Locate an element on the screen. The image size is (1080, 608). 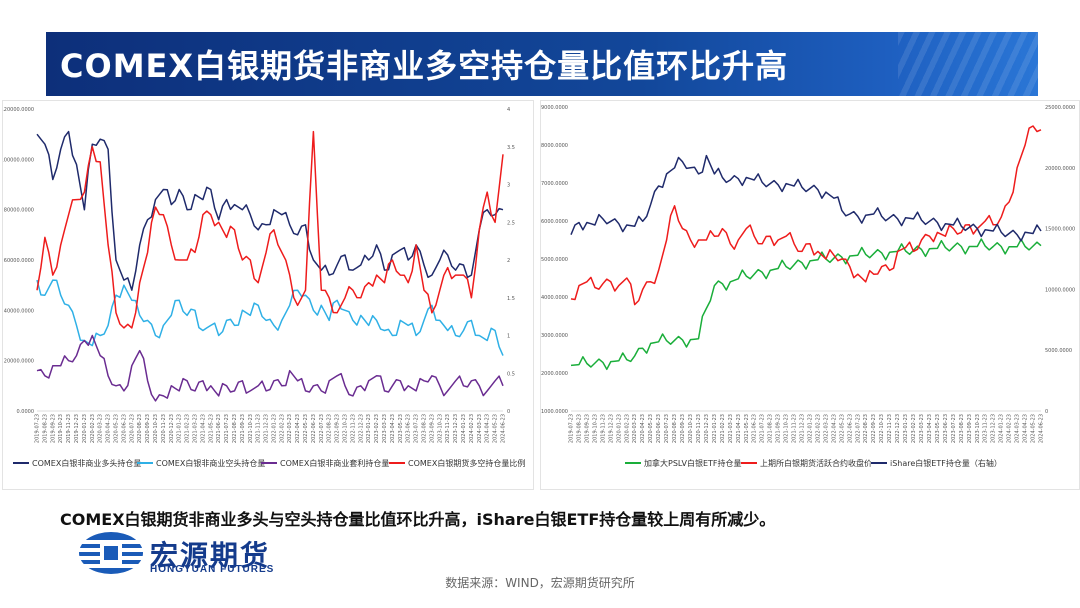
y-left-tick-label: 80000.0000 is located at coordinates (19, 211).